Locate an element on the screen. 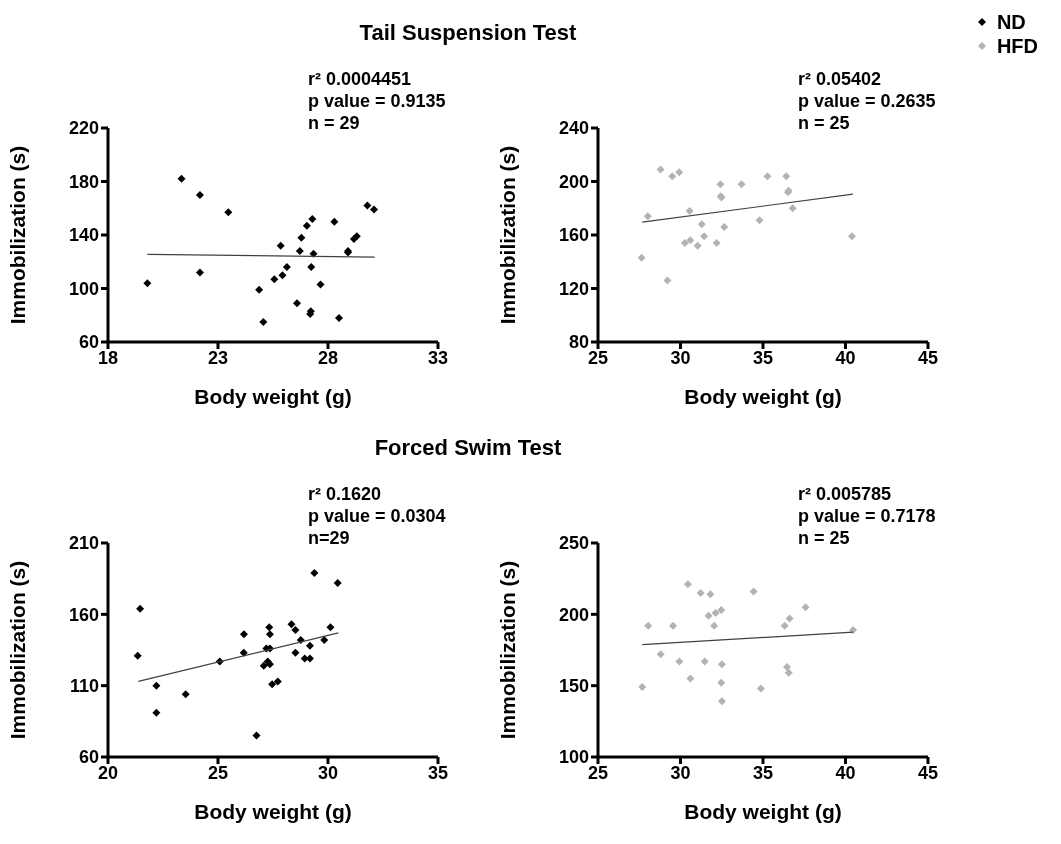 The height and width of the screenshot is (844, 1061). text: p value = 0.2635 is located at coordinates (867, 101).